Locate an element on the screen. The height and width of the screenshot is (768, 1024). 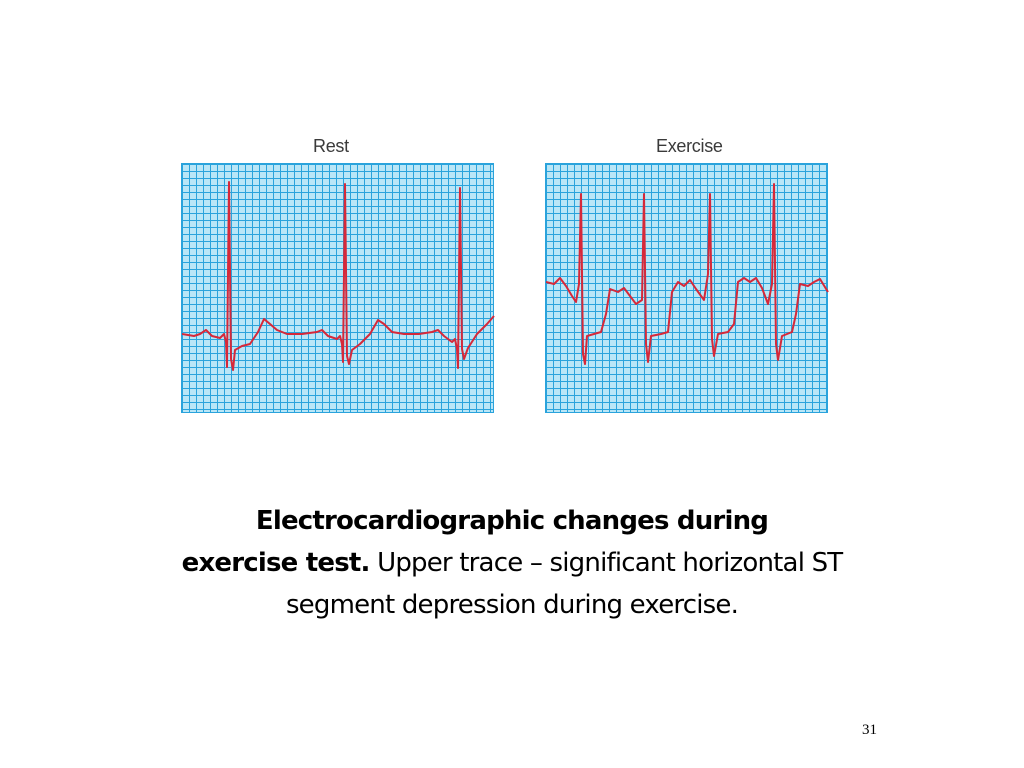
caption-description: Upper trace – significant horizontal ST is located at coordinates (606, 563).